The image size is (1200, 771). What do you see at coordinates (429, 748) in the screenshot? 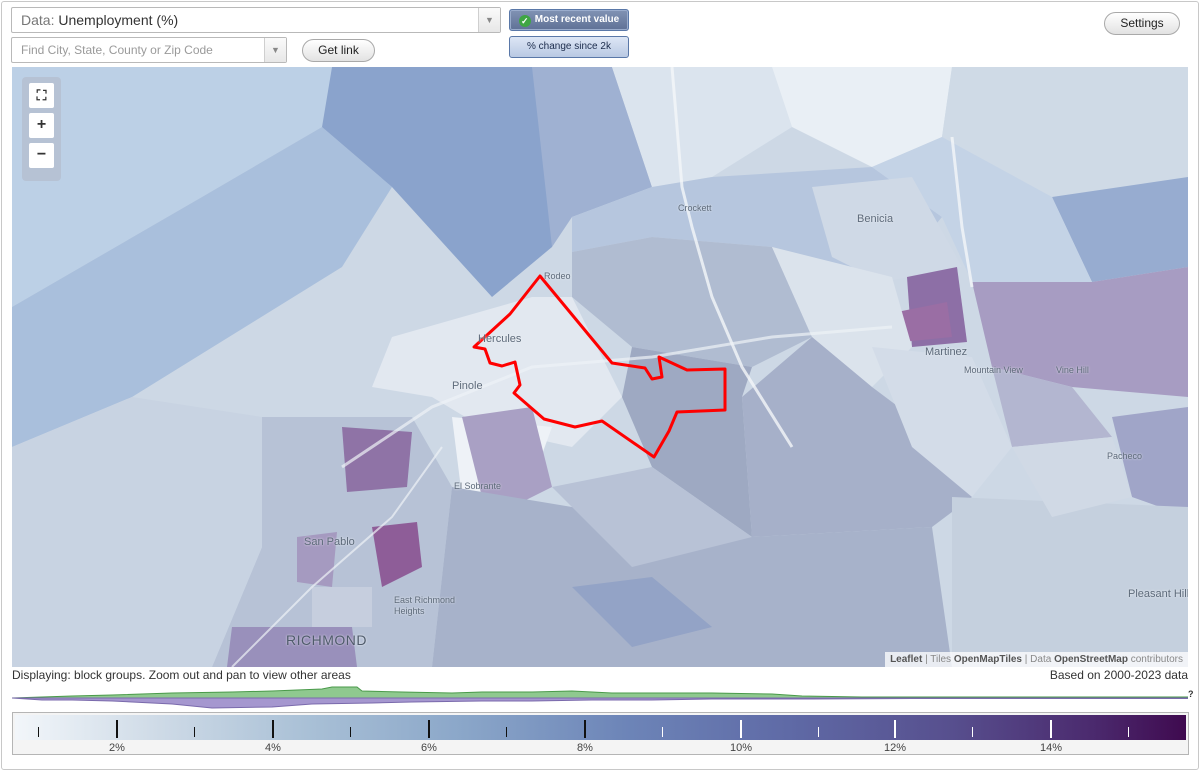
I see `legend-label-6: 6%` at bounding box center [429, 748].